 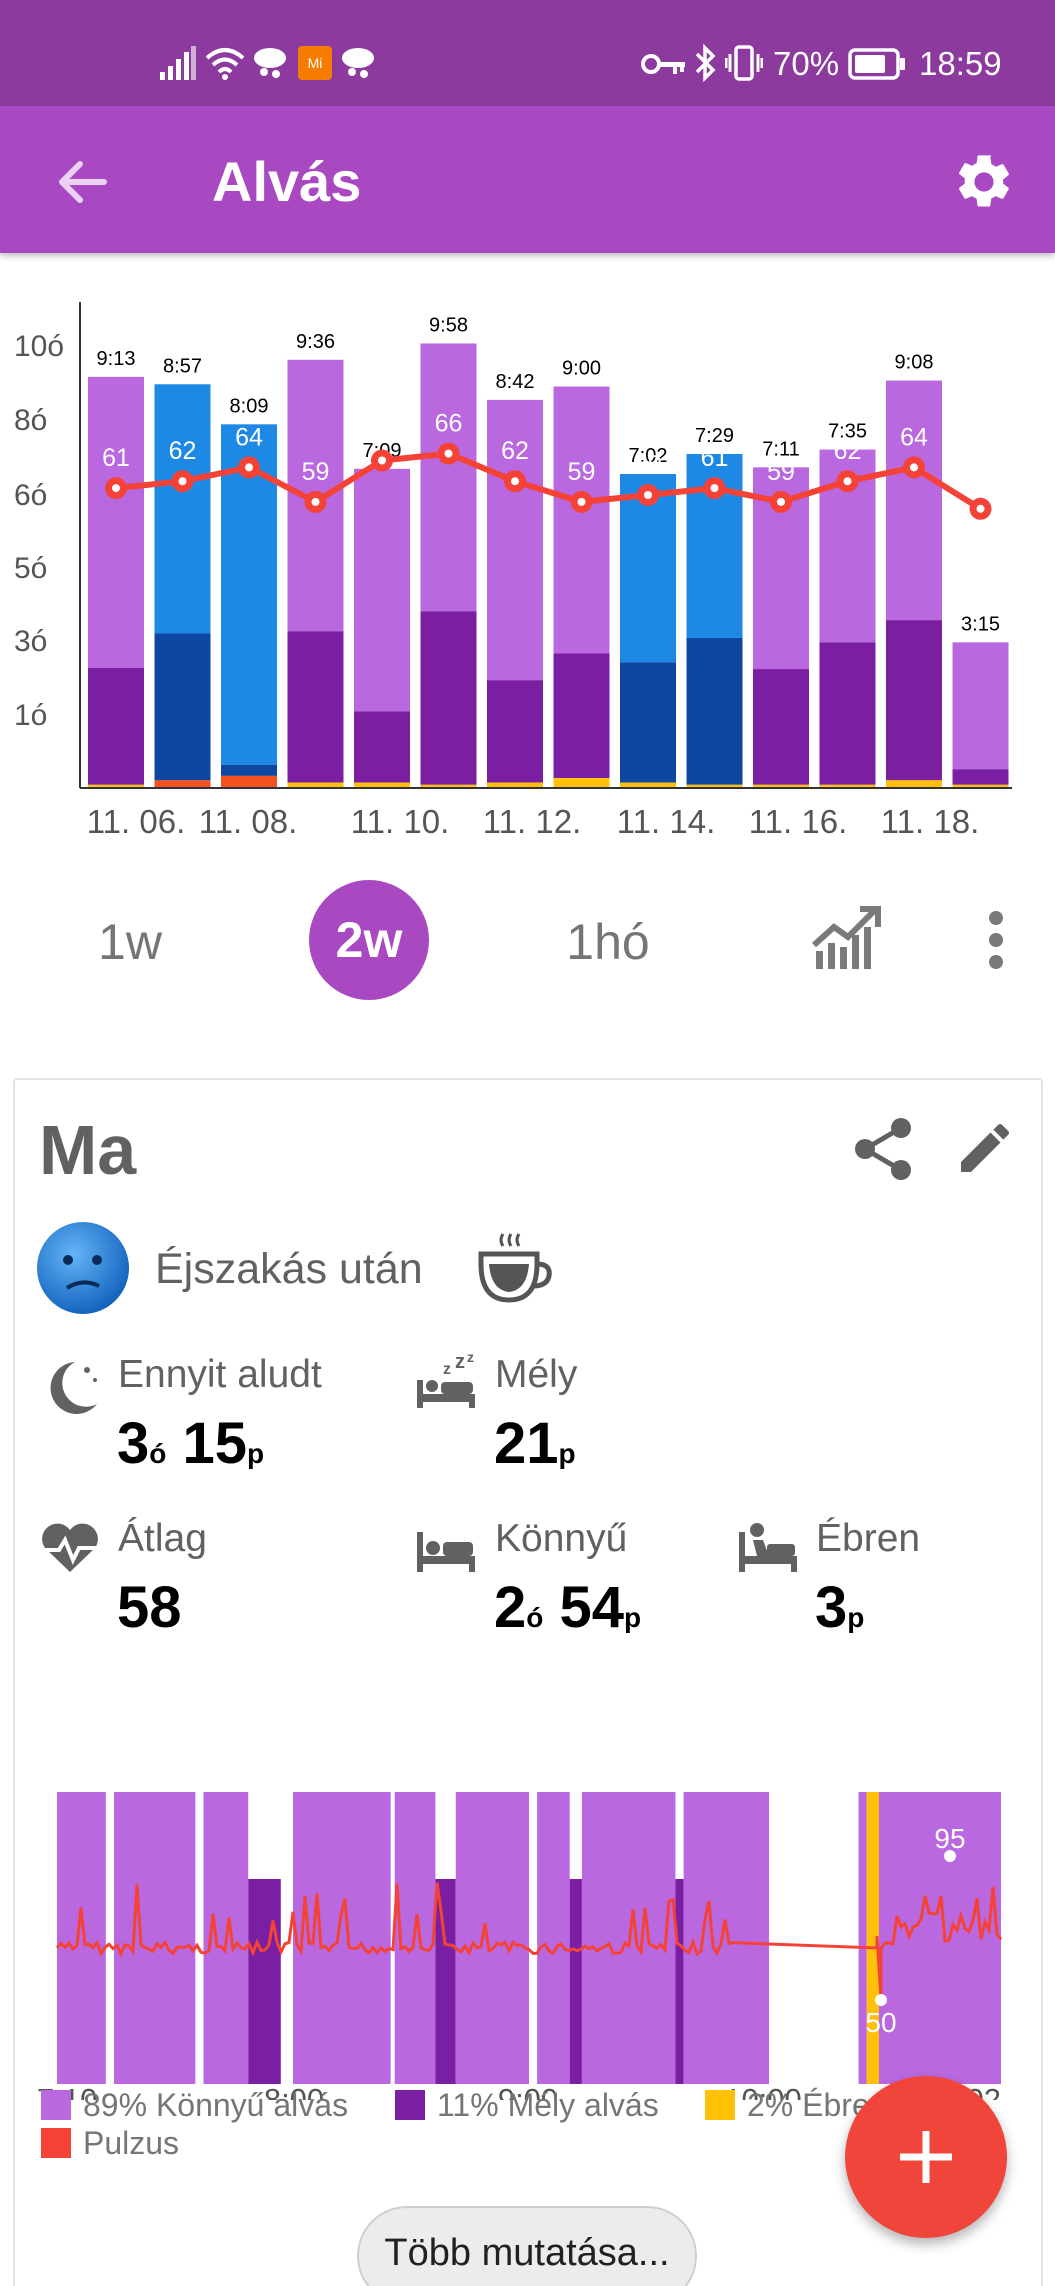 I want to click on range-1month-button: 1hó, so click(x=608, y=942).